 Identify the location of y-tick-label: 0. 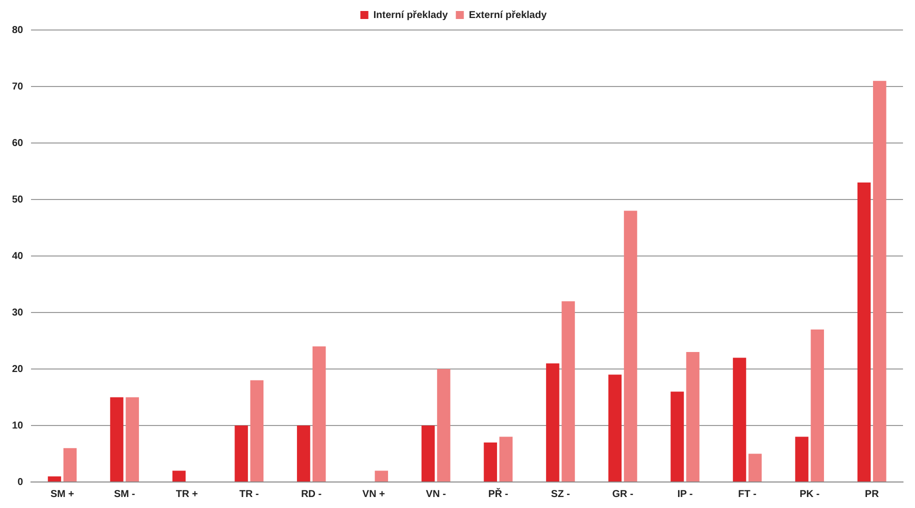
(21, 482).